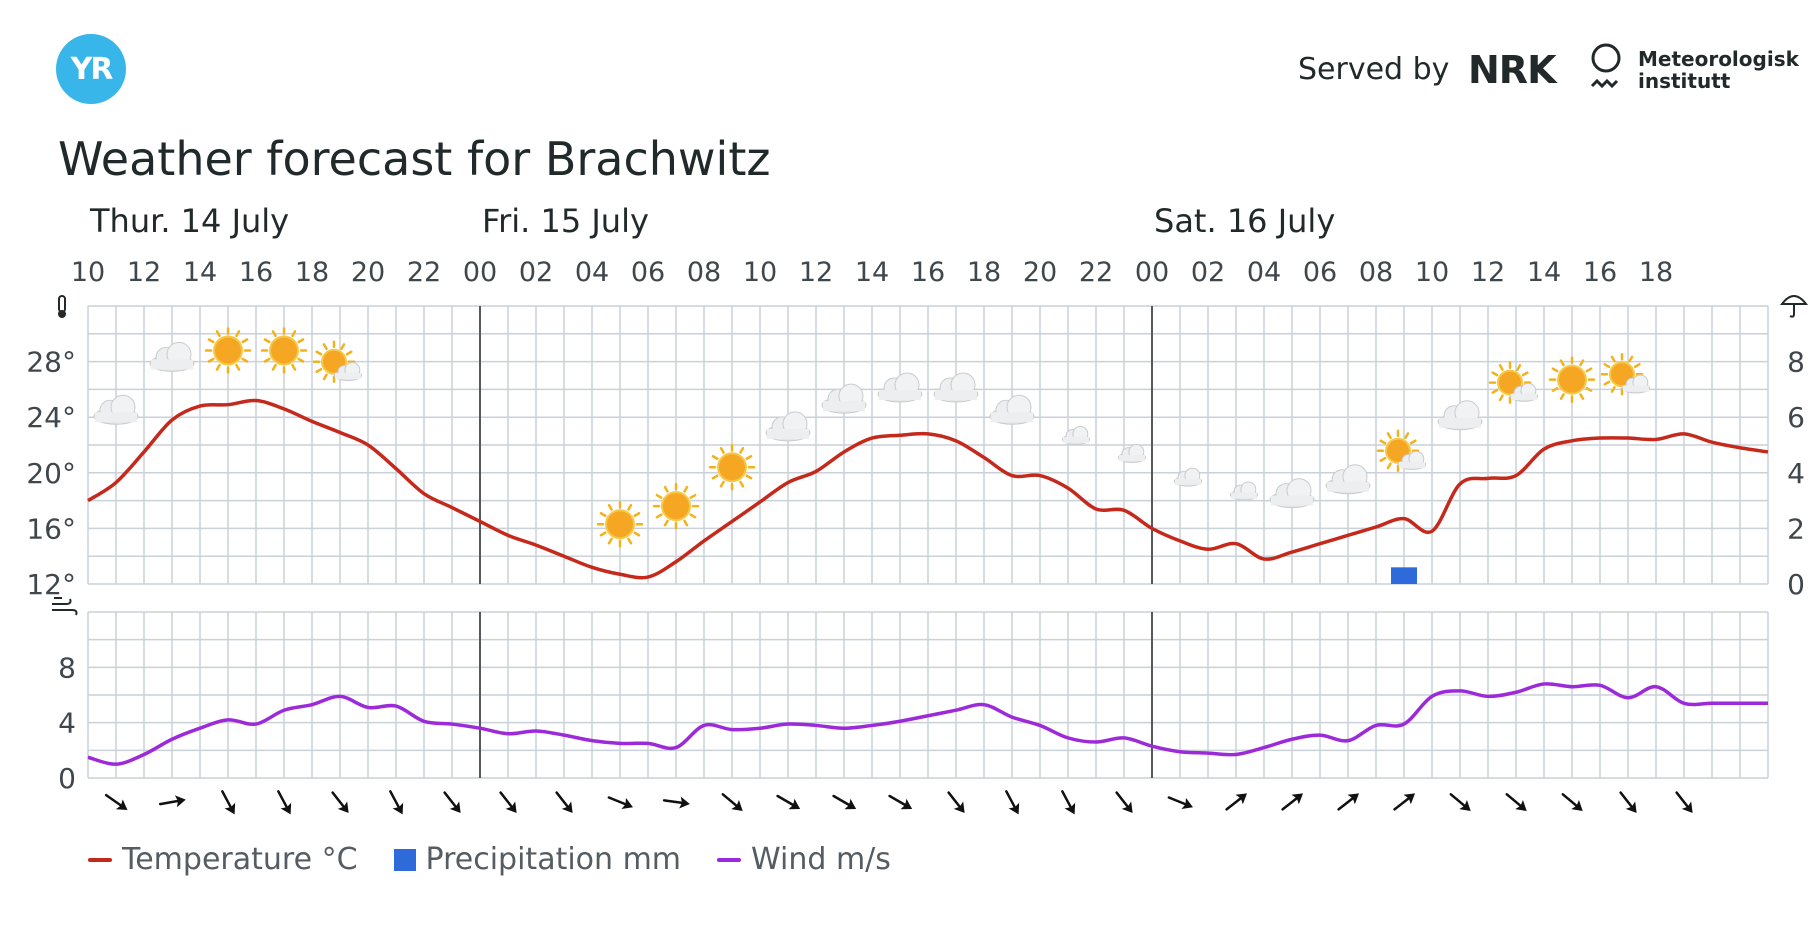 The height and width of the screenshot is (944, 1817). What do you see at coordinates (67, 778) in the screenshot?
I see `wind-y-tick: 0` at bounding box center [67, 778].